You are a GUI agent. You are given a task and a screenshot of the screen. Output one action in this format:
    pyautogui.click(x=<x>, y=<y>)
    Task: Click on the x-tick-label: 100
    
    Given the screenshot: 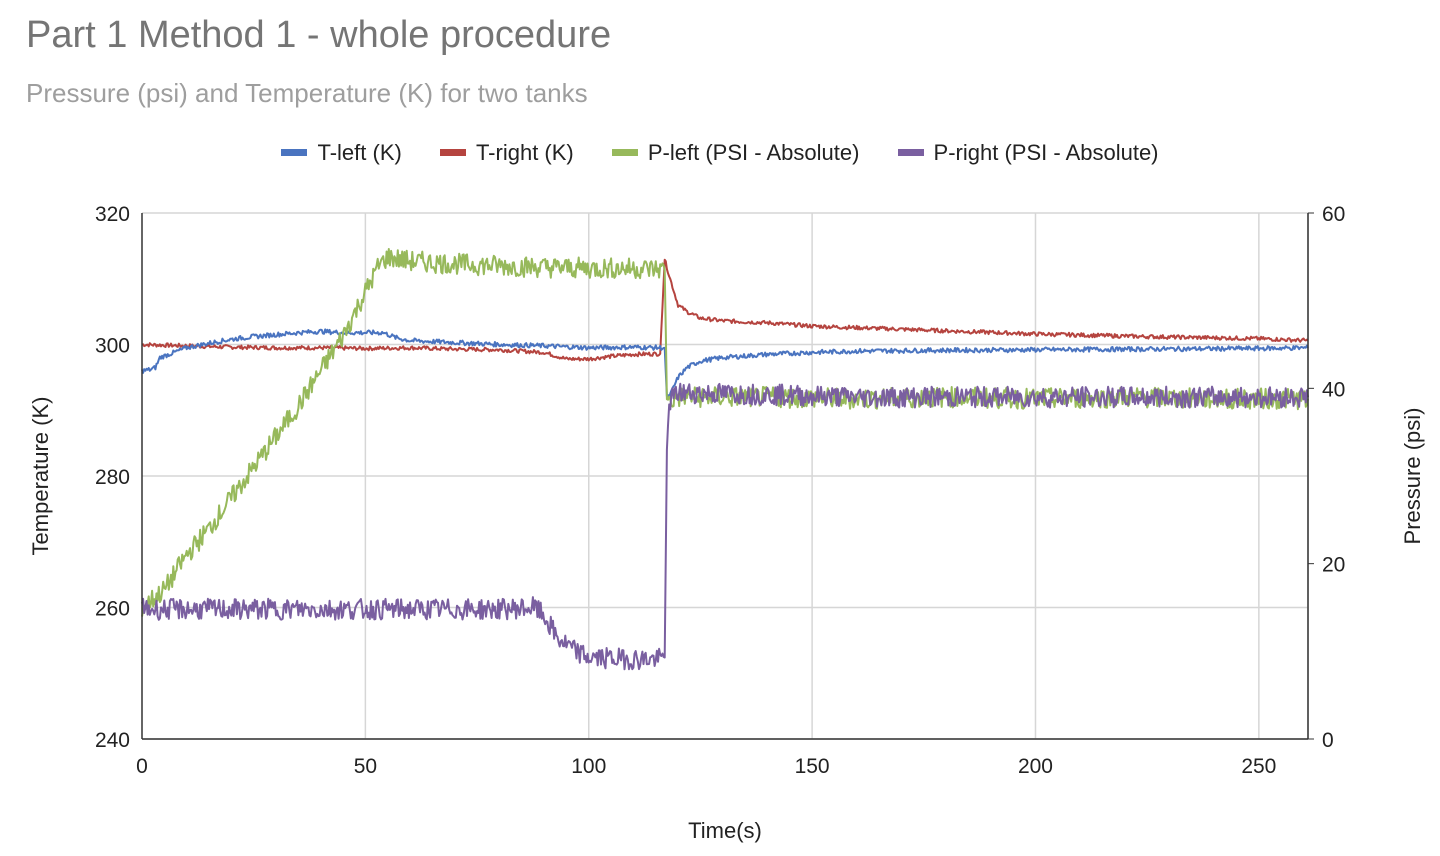 What is the action you would take?
    pyautogui.click(x=588, y=766)
    